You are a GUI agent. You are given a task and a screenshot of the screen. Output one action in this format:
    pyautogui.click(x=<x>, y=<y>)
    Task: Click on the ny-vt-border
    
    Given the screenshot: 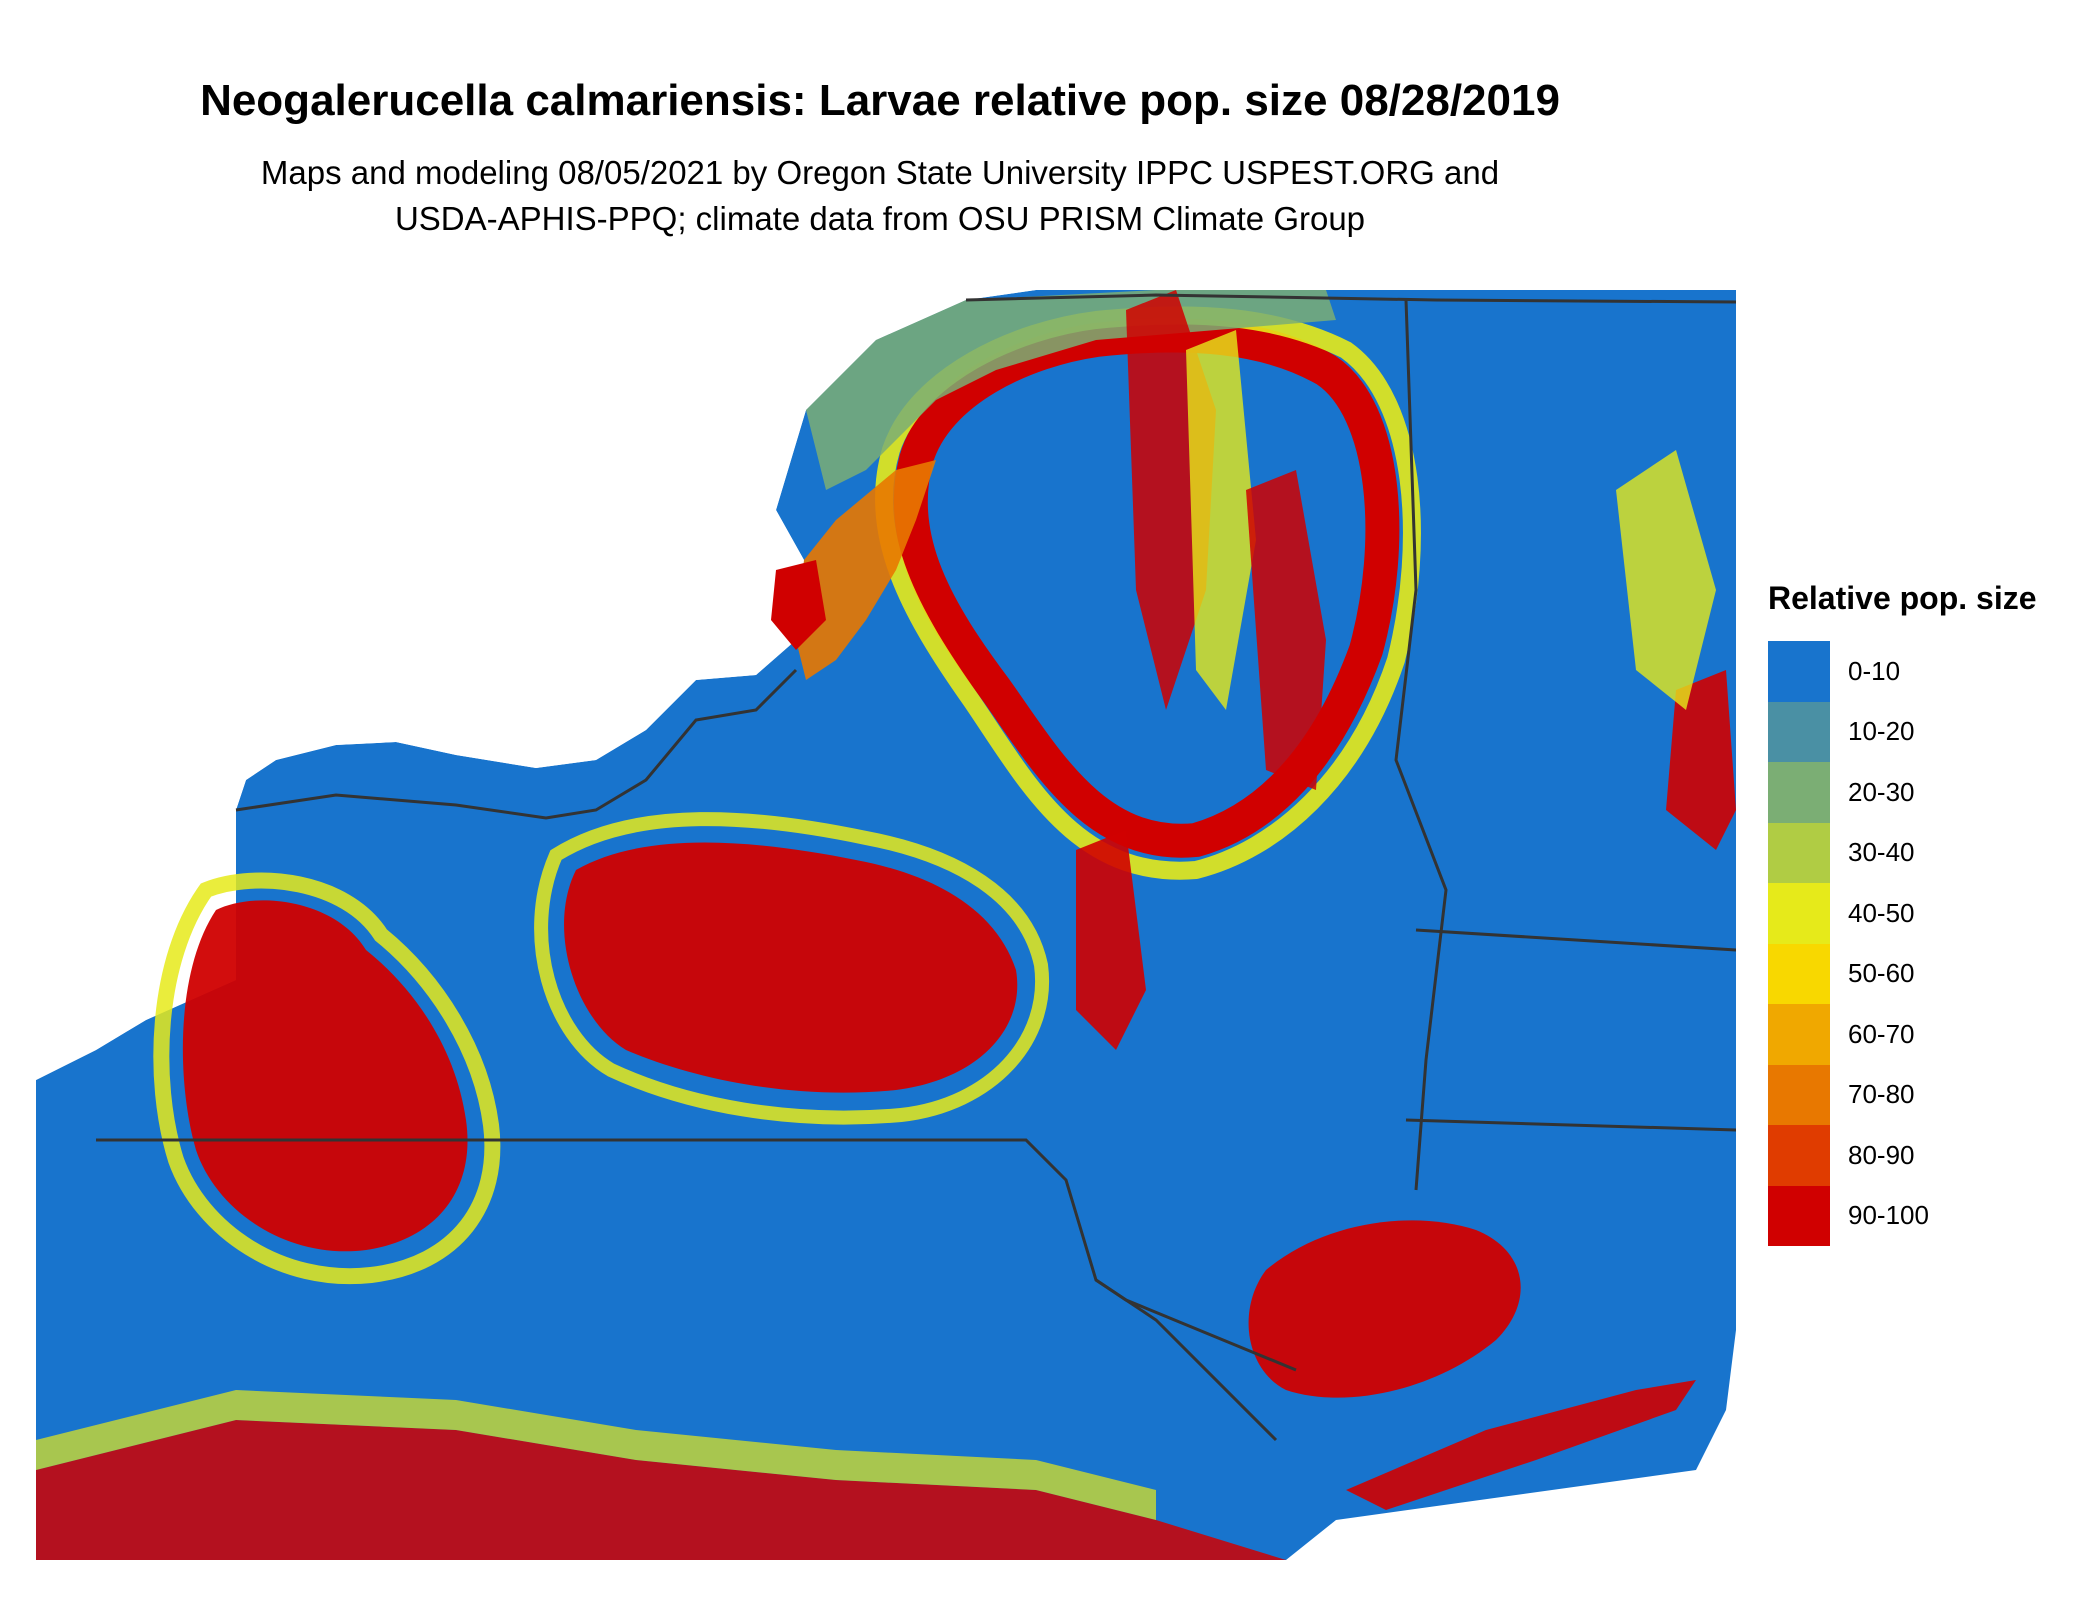 What is the action you would take?
    pyautogui.click(x=1421, y=745)
    